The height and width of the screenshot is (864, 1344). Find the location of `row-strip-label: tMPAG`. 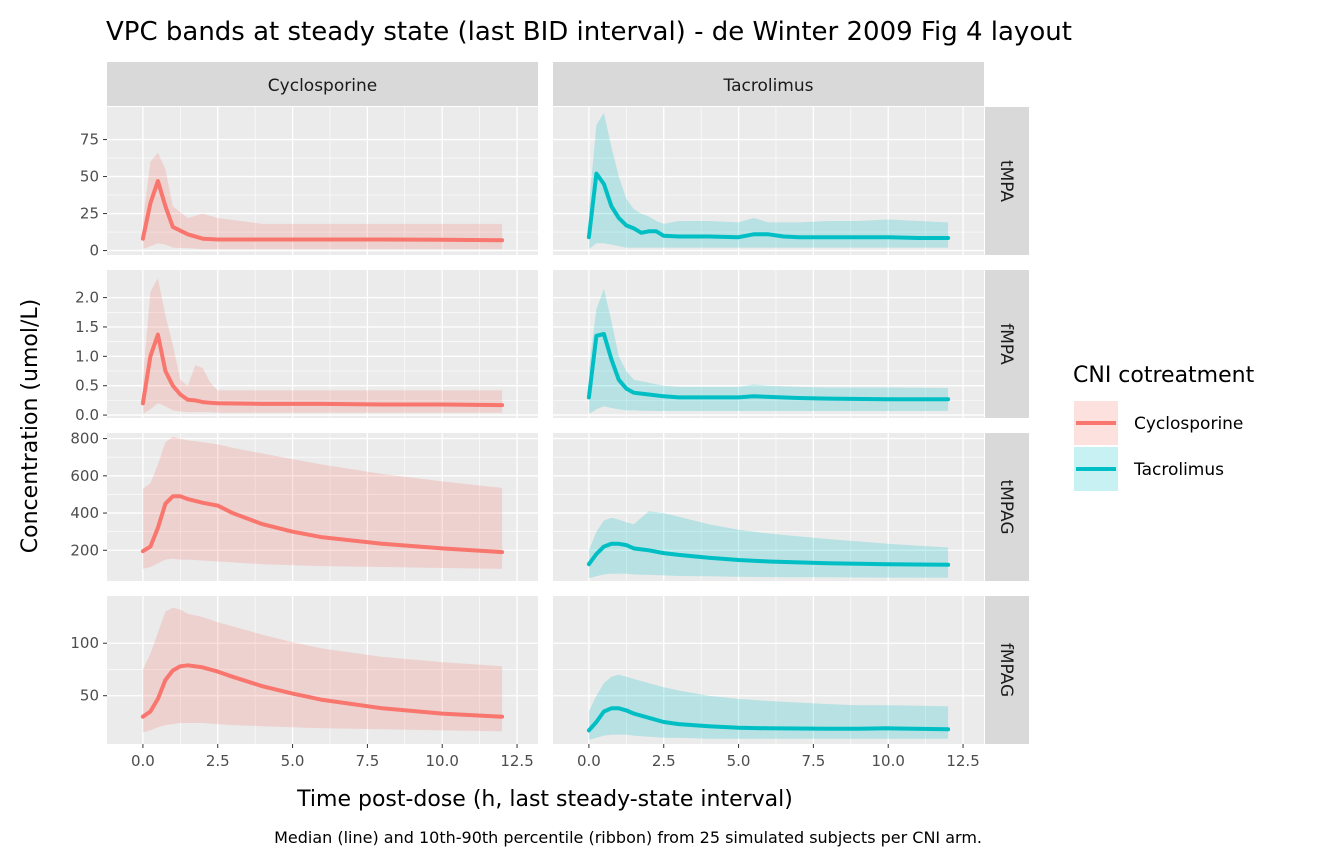

row-strip-label: tMPAG is located at coordinates (1006, 506).